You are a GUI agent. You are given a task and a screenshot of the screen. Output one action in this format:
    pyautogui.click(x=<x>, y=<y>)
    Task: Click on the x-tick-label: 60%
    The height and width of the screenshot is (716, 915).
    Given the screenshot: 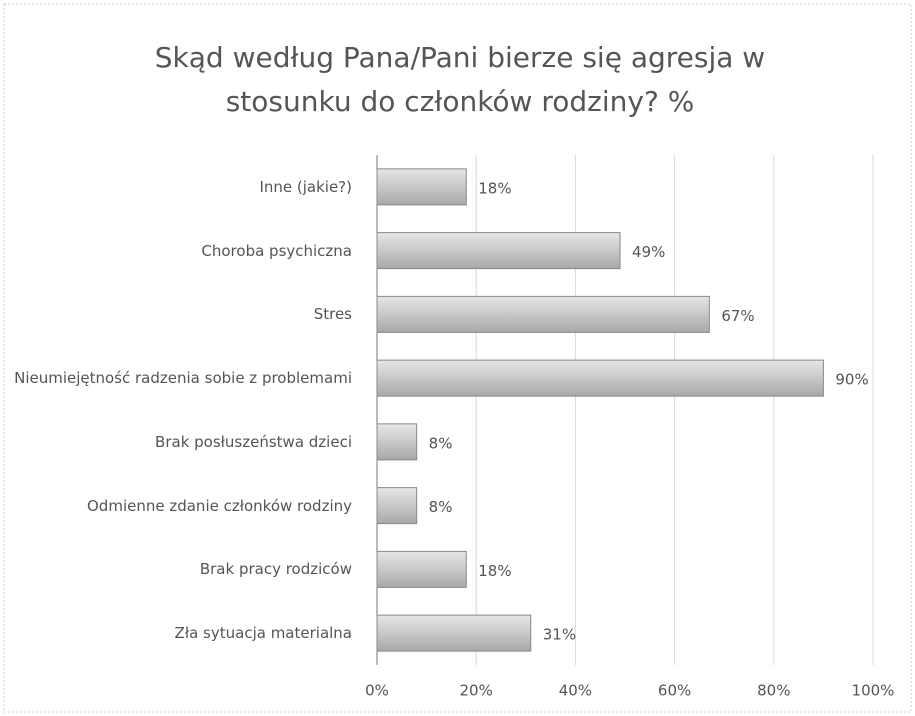 What is the action you would take?
    pyautogui.click(x=674, y=691)
    